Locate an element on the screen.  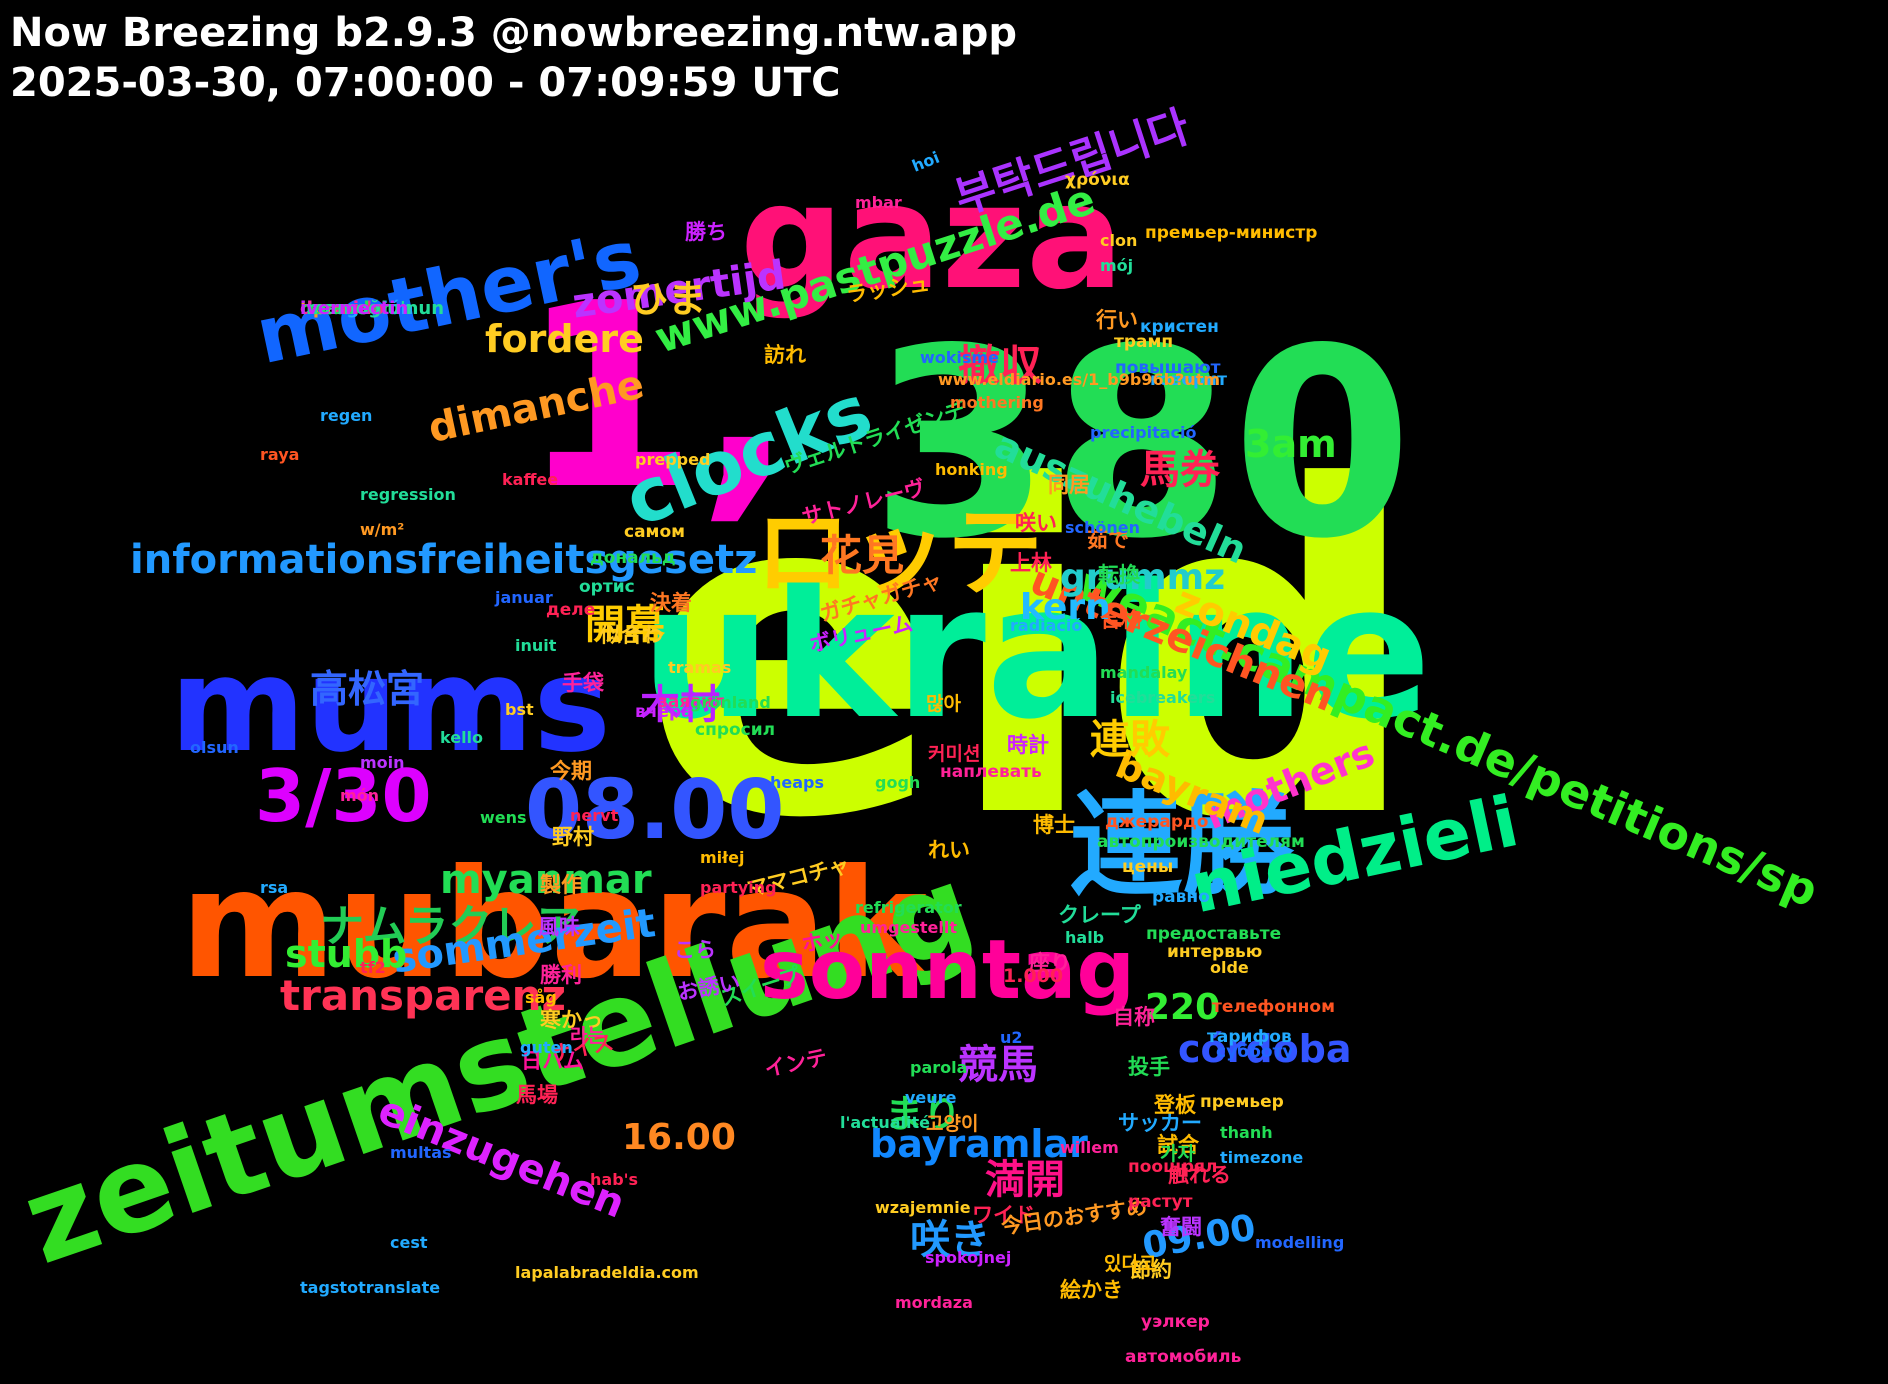
word-勝ち: 勝ち is located at coordinates (706, 232).